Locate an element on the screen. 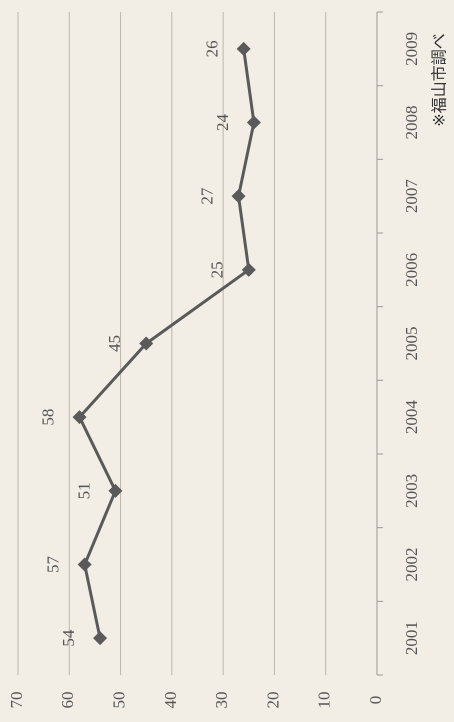 The width and height of the screenshot is (454, 722). y-tick-label: 40 is located at coordinates (170, 700).